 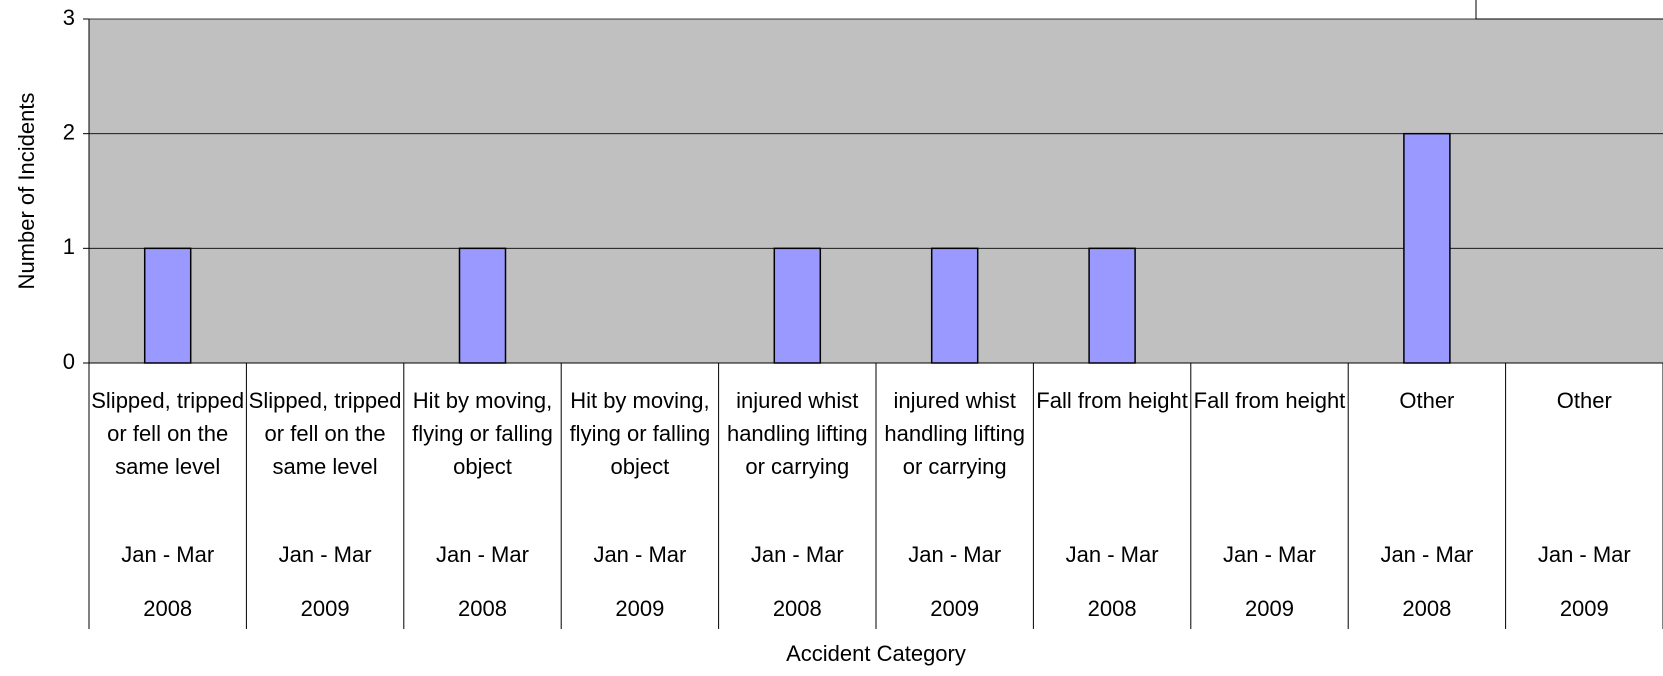 What do you see at coordinates (1569, 10) in the screenshot?
I see `legend-box` at bounding box center [1569, 10].